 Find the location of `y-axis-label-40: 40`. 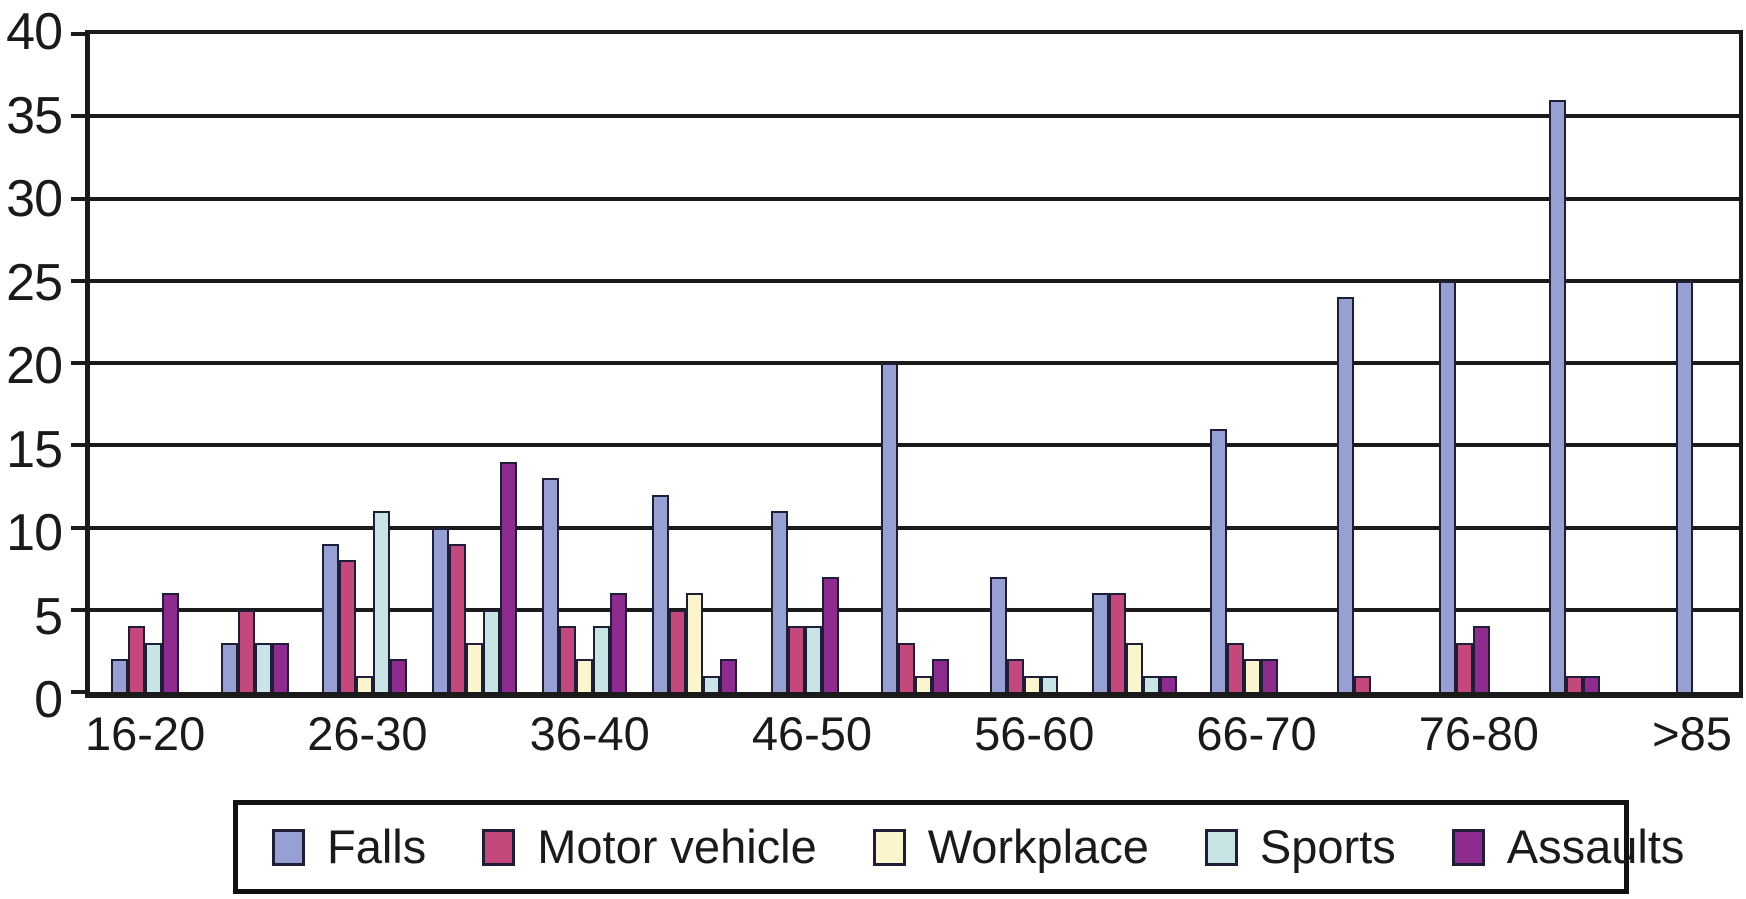

y-axis-label-40: 40 is located at coordinates (34, 32).